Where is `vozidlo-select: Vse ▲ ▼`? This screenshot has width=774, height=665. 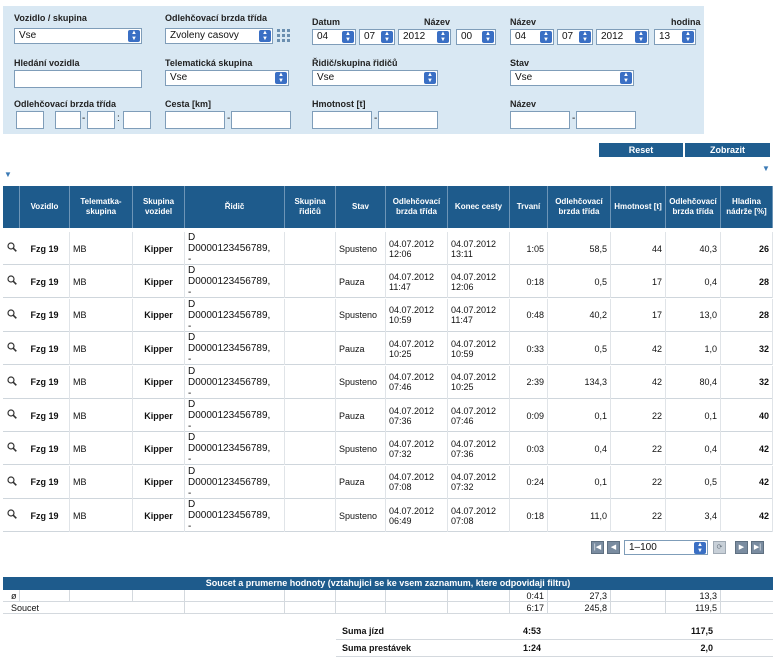 vozidlo-select: Vse ▲ ▼ is located at coordinates (78, 36).